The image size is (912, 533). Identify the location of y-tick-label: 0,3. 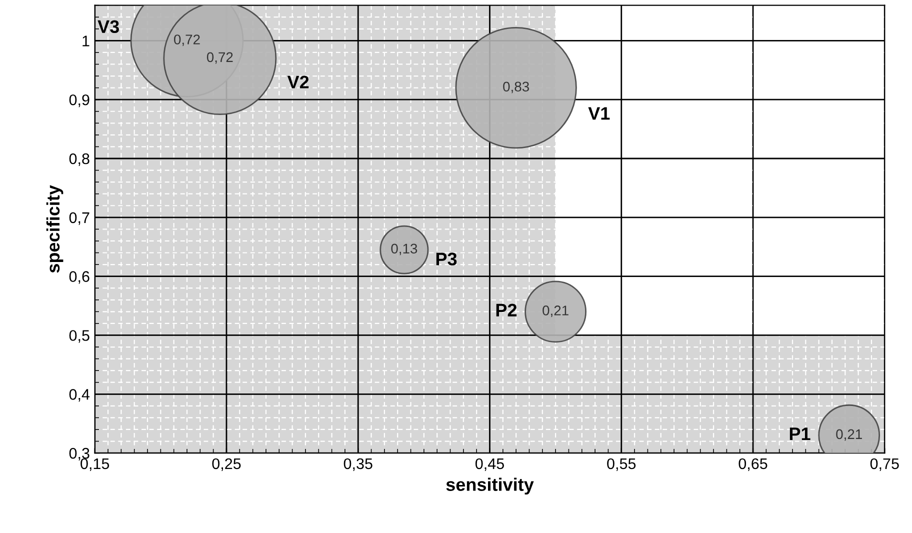
(79, 454).